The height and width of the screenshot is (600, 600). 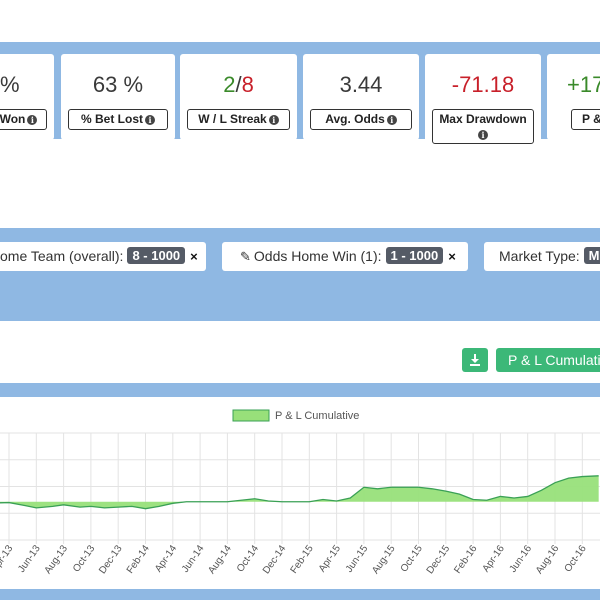 I want to click on bottom-bar, so click(x=300, y=594).